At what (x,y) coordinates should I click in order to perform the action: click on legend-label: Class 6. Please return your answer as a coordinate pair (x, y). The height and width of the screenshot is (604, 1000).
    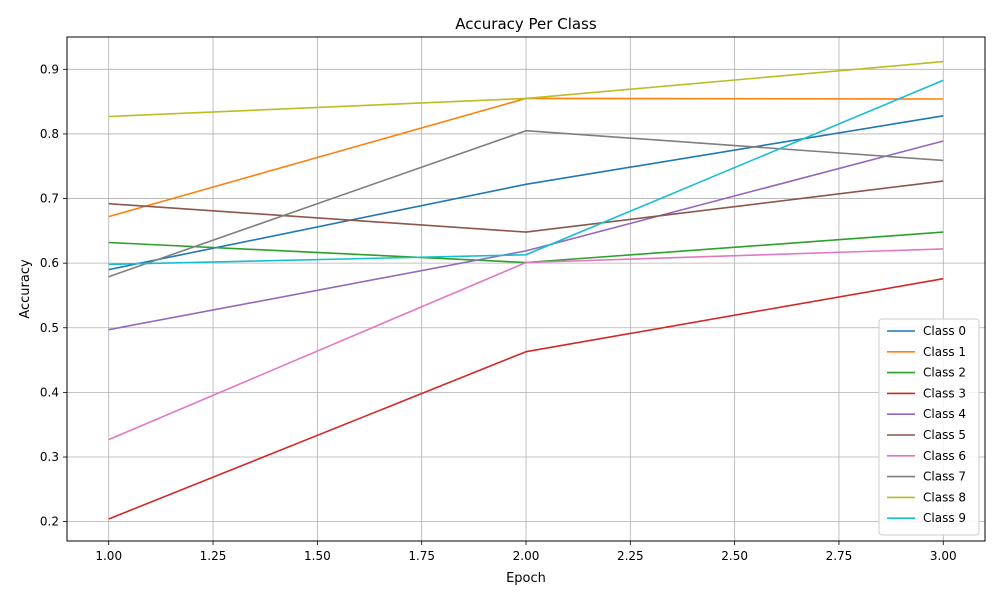
    Looking at the image, I should click on (944, 456).